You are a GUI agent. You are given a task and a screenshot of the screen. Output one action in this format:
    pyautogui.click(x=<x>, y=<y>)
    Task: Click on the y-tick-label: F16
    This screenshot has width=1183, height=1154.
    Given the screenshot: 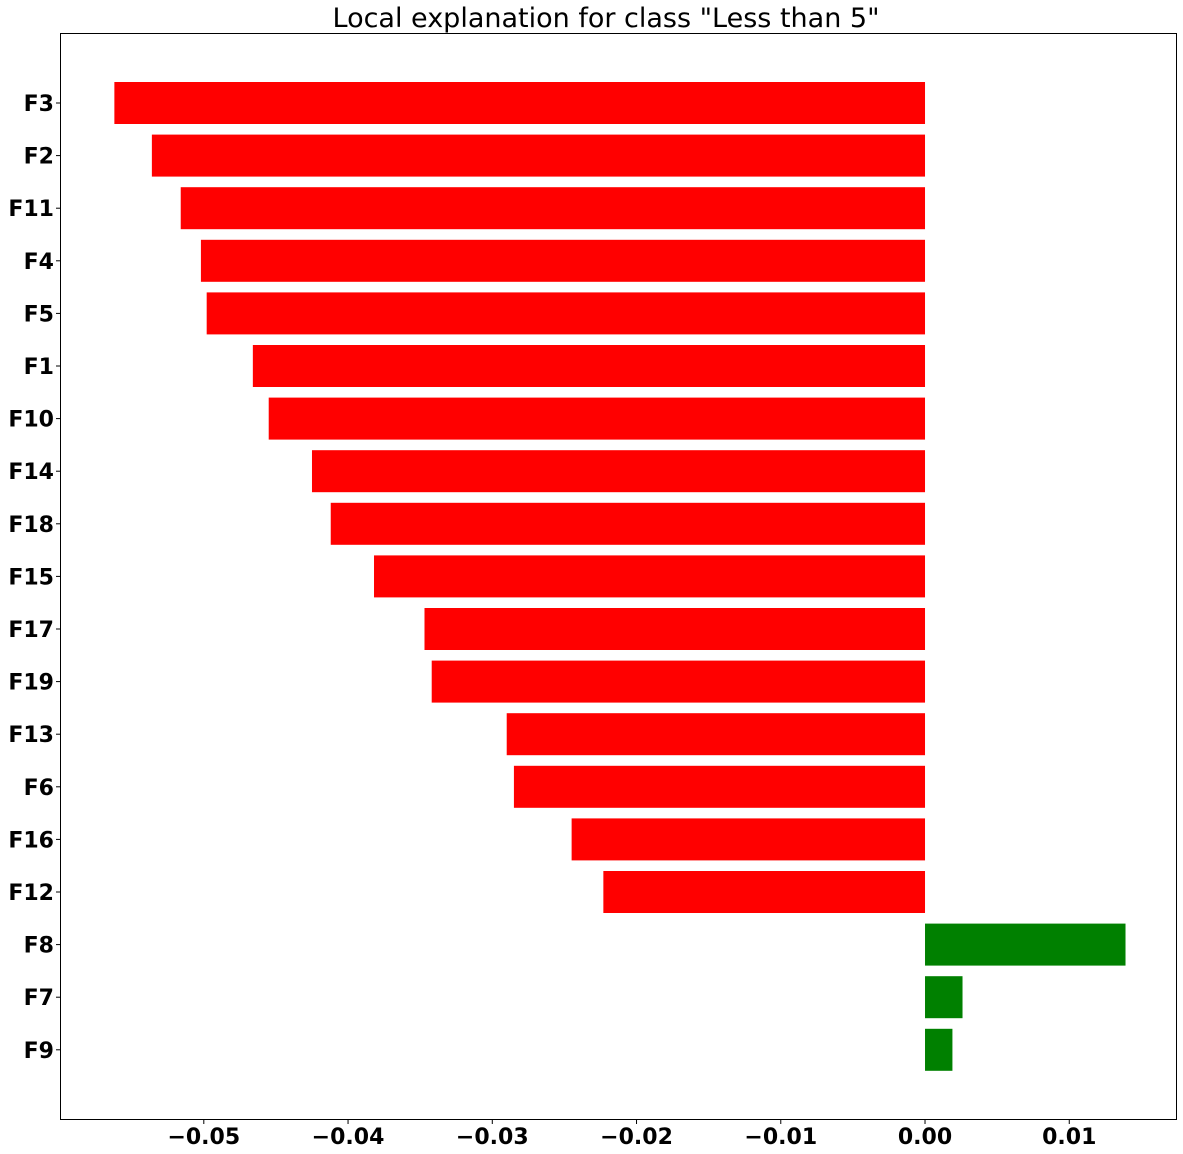 What is the action you would take?
    pyautogui.click(x=31, y=840)
    